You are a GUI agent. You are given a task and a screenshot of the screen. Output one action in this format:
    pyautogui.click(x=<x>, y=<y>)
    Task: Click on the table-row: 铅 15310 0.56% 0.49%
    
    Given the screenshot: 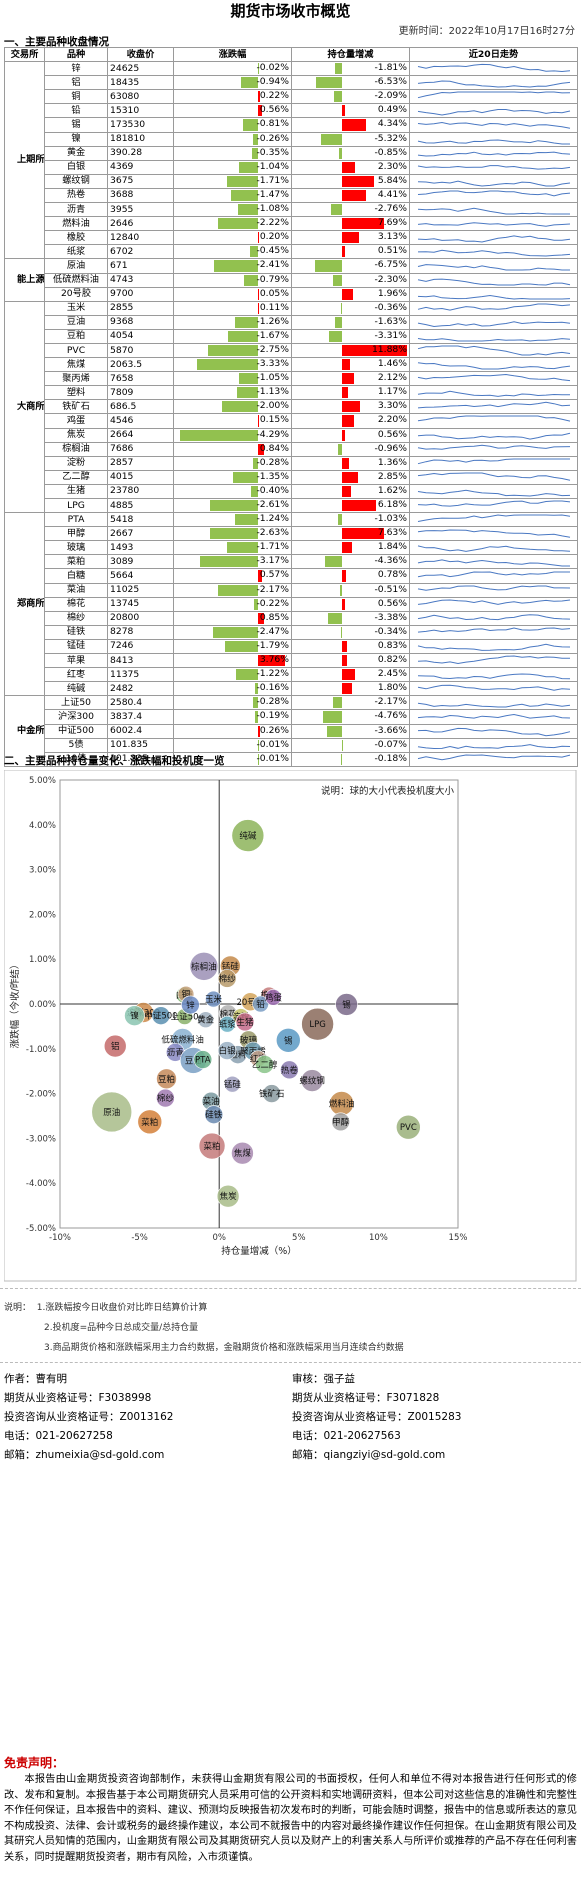 What is the action you would take?
    pyautogui.click(x=291, y=111)
    